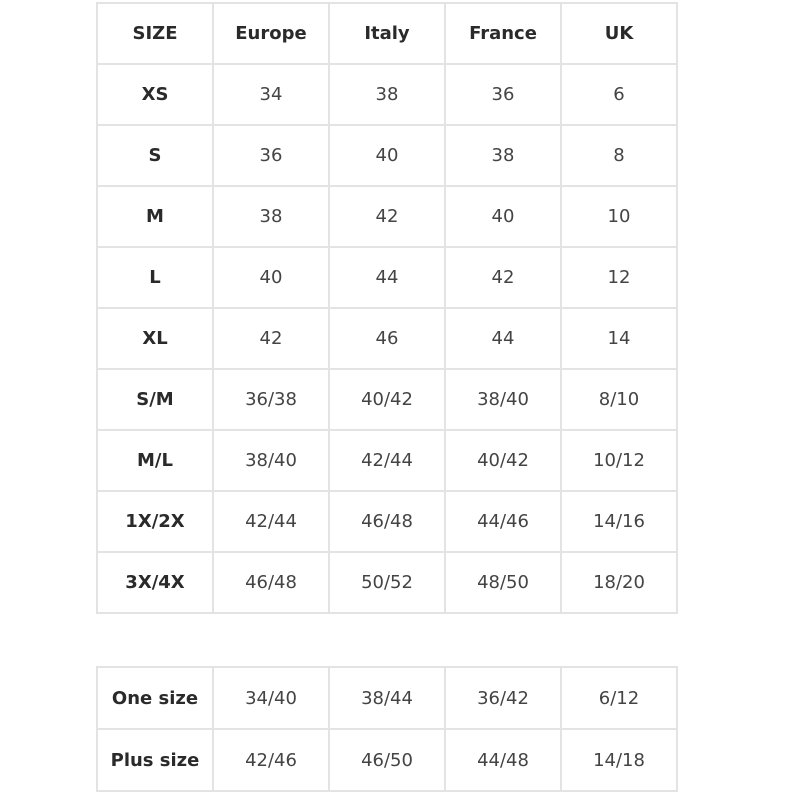 Image resolution: width=800 pixels, height=800 pixels. I want to click on size-value-cell: 34, so click(271, 94).